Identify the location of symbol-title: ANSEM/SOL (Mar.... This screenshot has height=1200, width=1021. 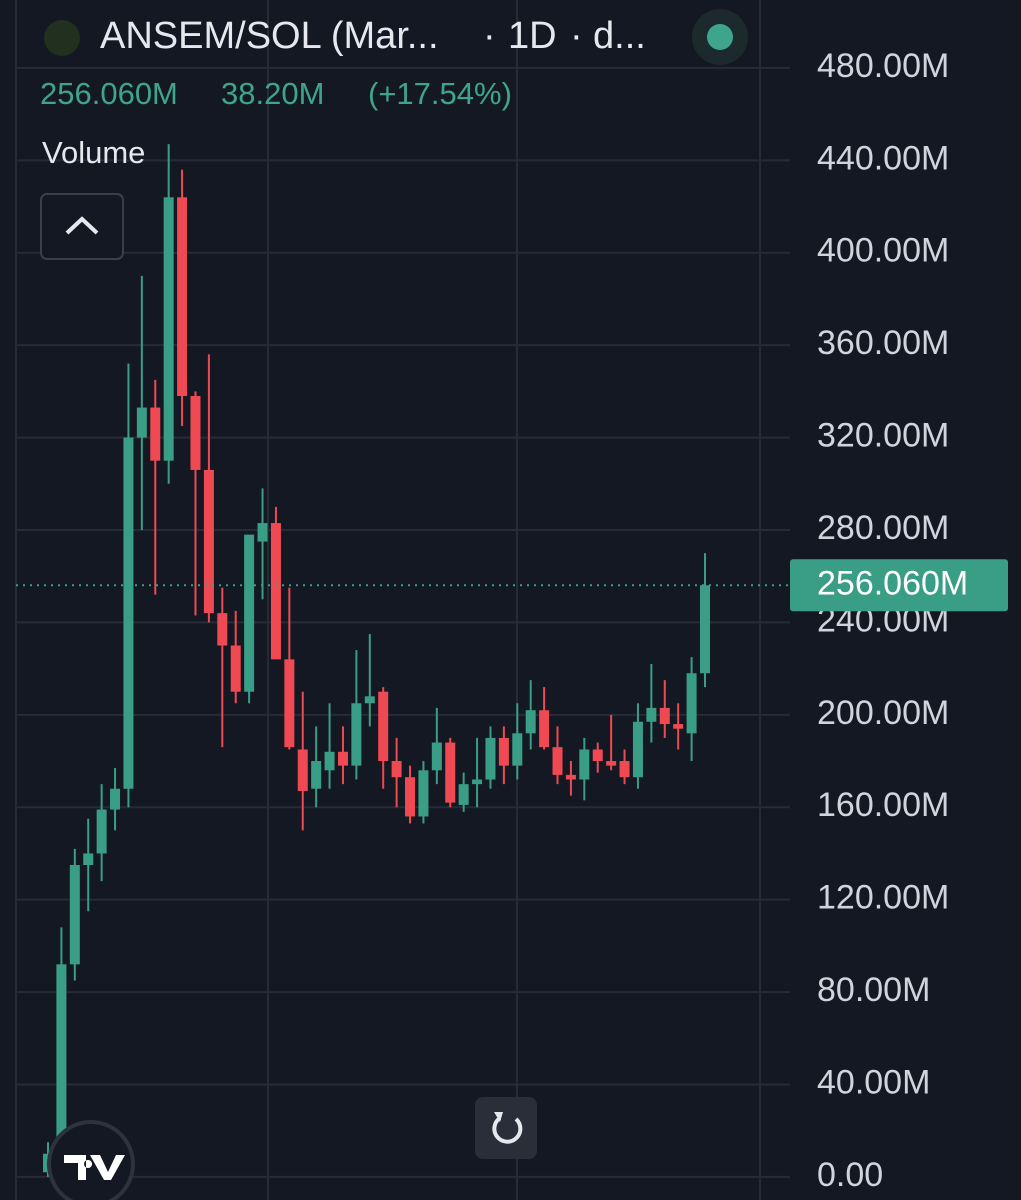
(269, 36).